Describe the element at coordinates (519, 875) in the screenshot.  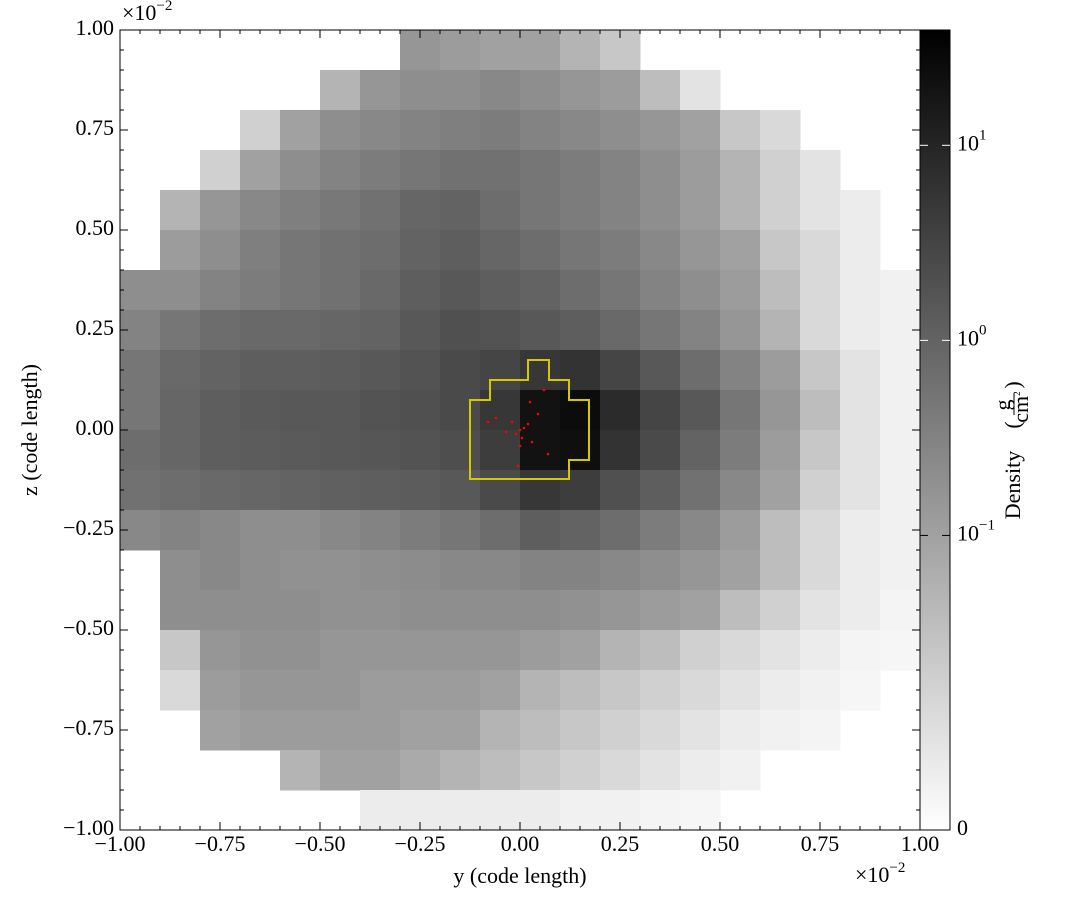
I see `x-axis-label: y (code length)` at that location.